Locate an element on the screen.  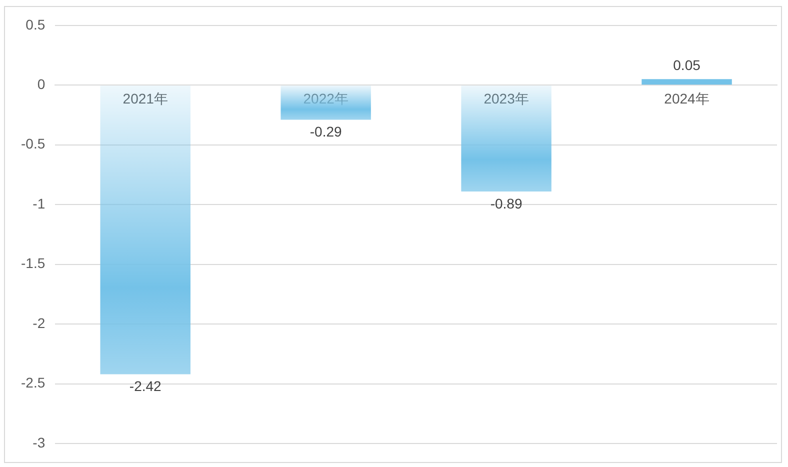
y-tick-label: -3 is located at coordinates (39, 442).